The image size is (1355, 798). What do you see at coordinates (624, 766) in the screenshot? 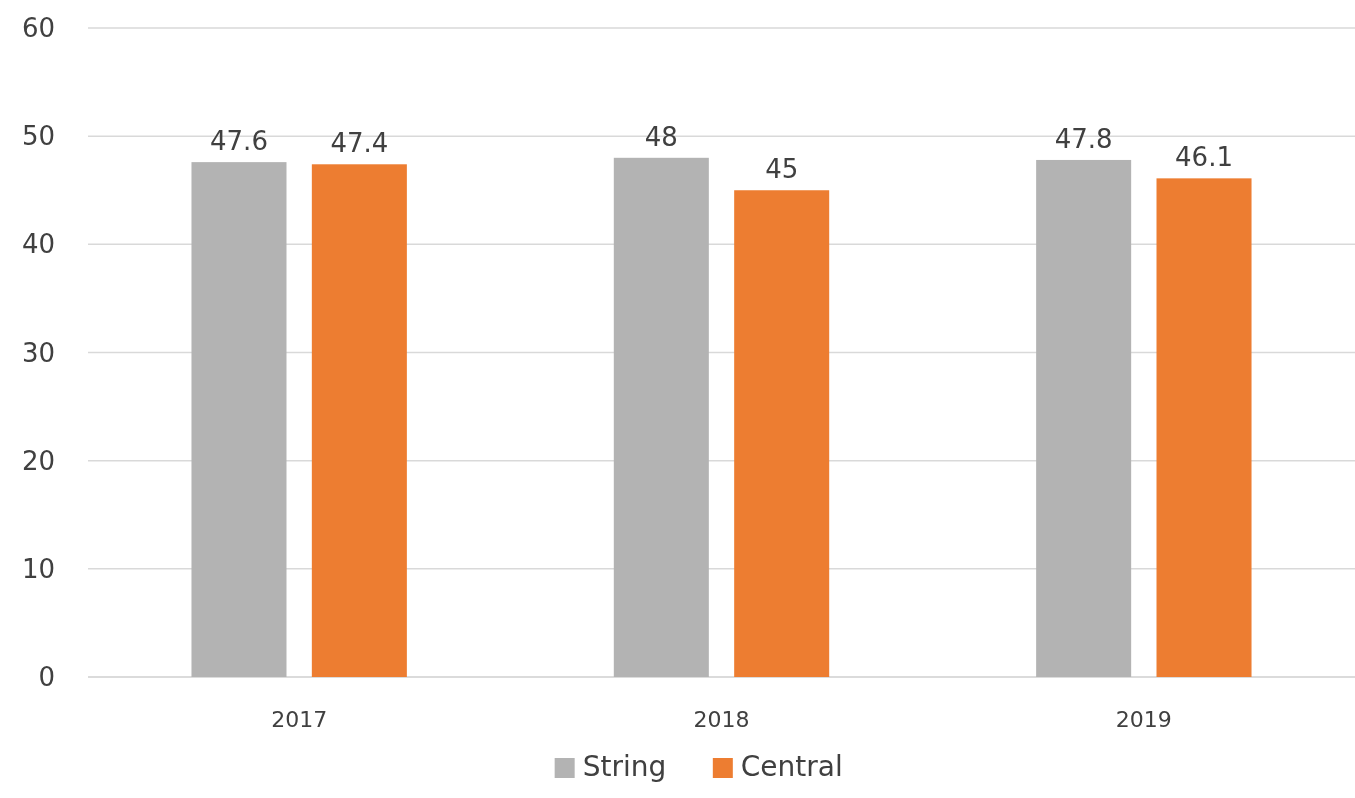
I see `legend-label: String` at bounding box center [624, 766].